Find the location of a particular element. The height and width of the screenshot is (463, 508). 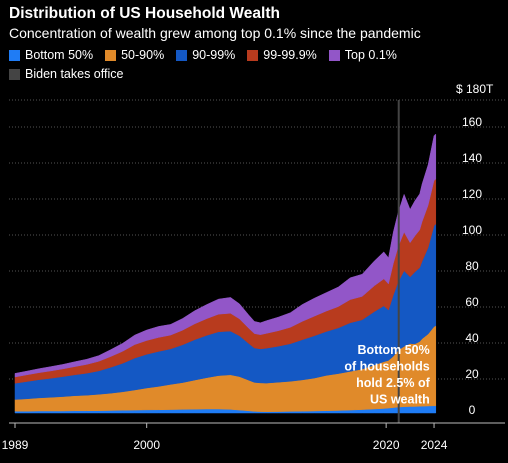

y-tick-label: 40 is located at coordinates (472, 338).